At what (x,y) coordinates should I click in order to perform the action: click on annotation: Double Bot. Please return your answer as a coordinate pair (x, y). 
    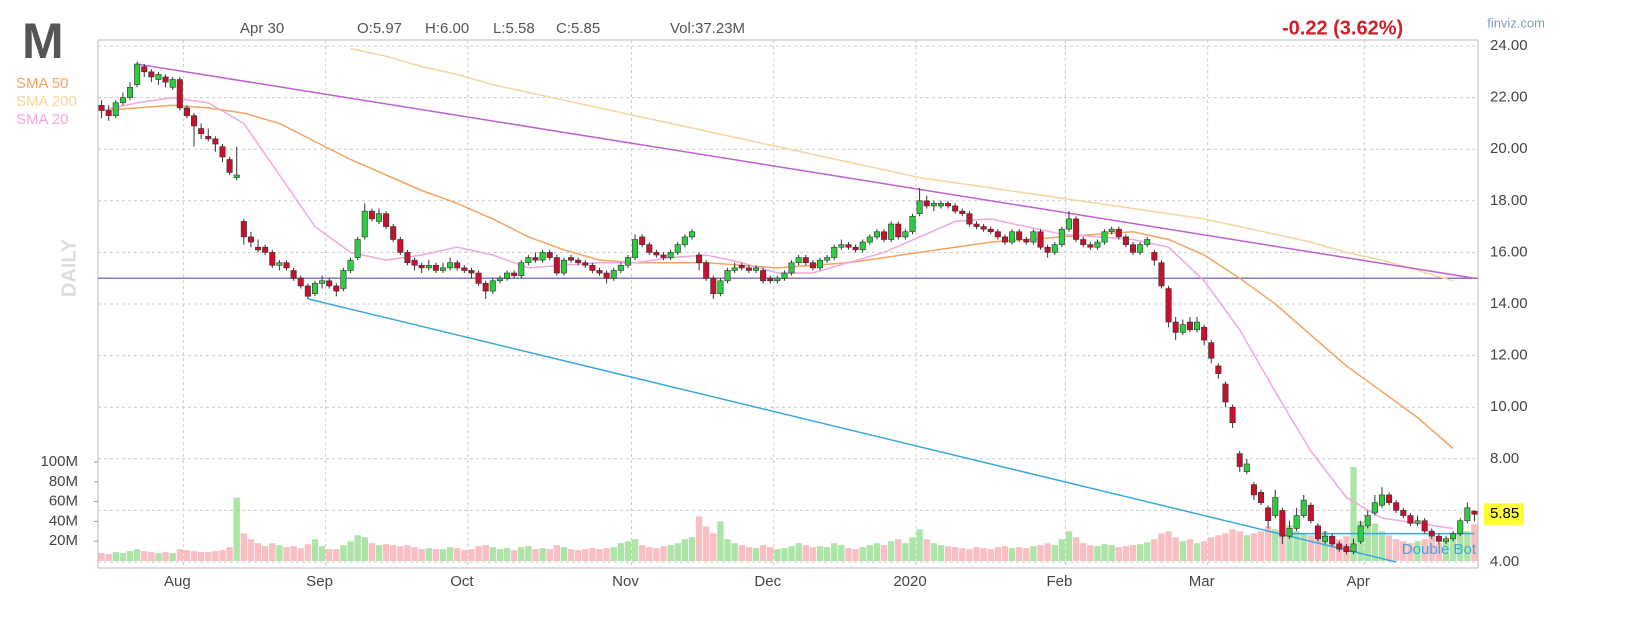
    Looking at the image, I should click on (1439, 549).